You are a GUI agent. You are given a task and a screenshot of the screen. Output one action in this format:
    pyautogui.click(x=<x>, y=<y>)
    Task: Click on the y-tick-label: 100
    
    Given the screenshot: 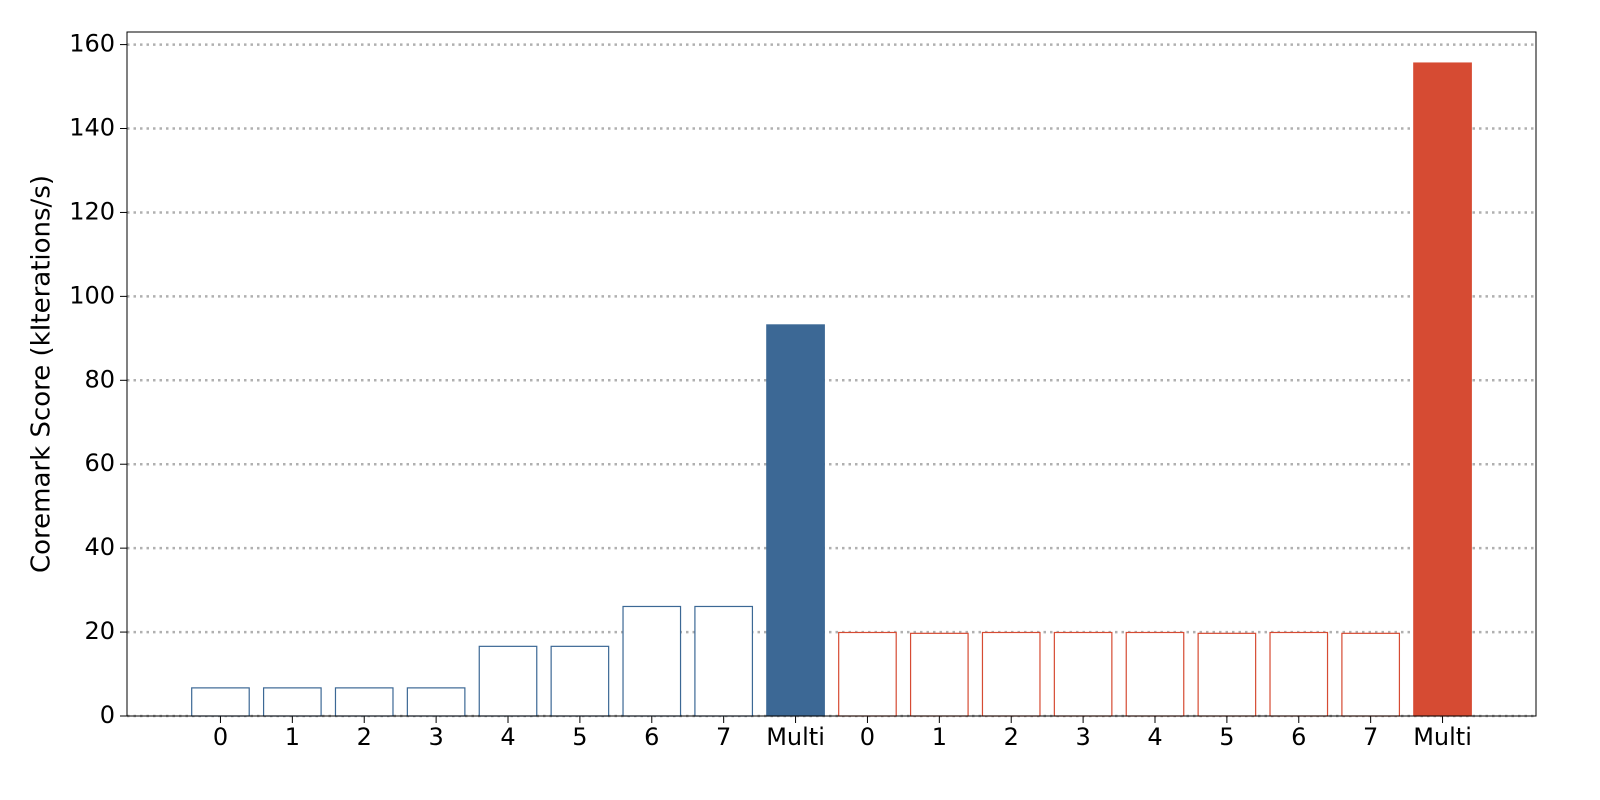 What is the action you would take?
    pyautogui.click(x=92, y=295)
    